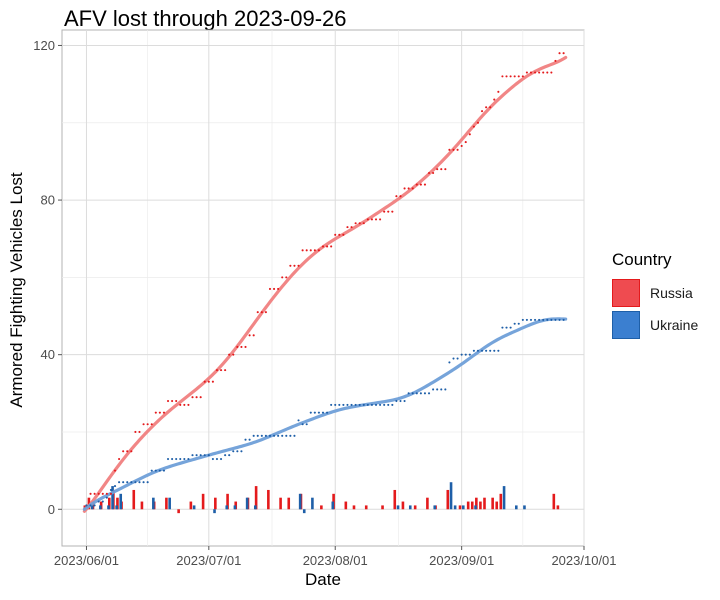 This screenshot has width=720, height=600. I want to click on legend-label-ukraine: Ukraine, so click(674, 325).